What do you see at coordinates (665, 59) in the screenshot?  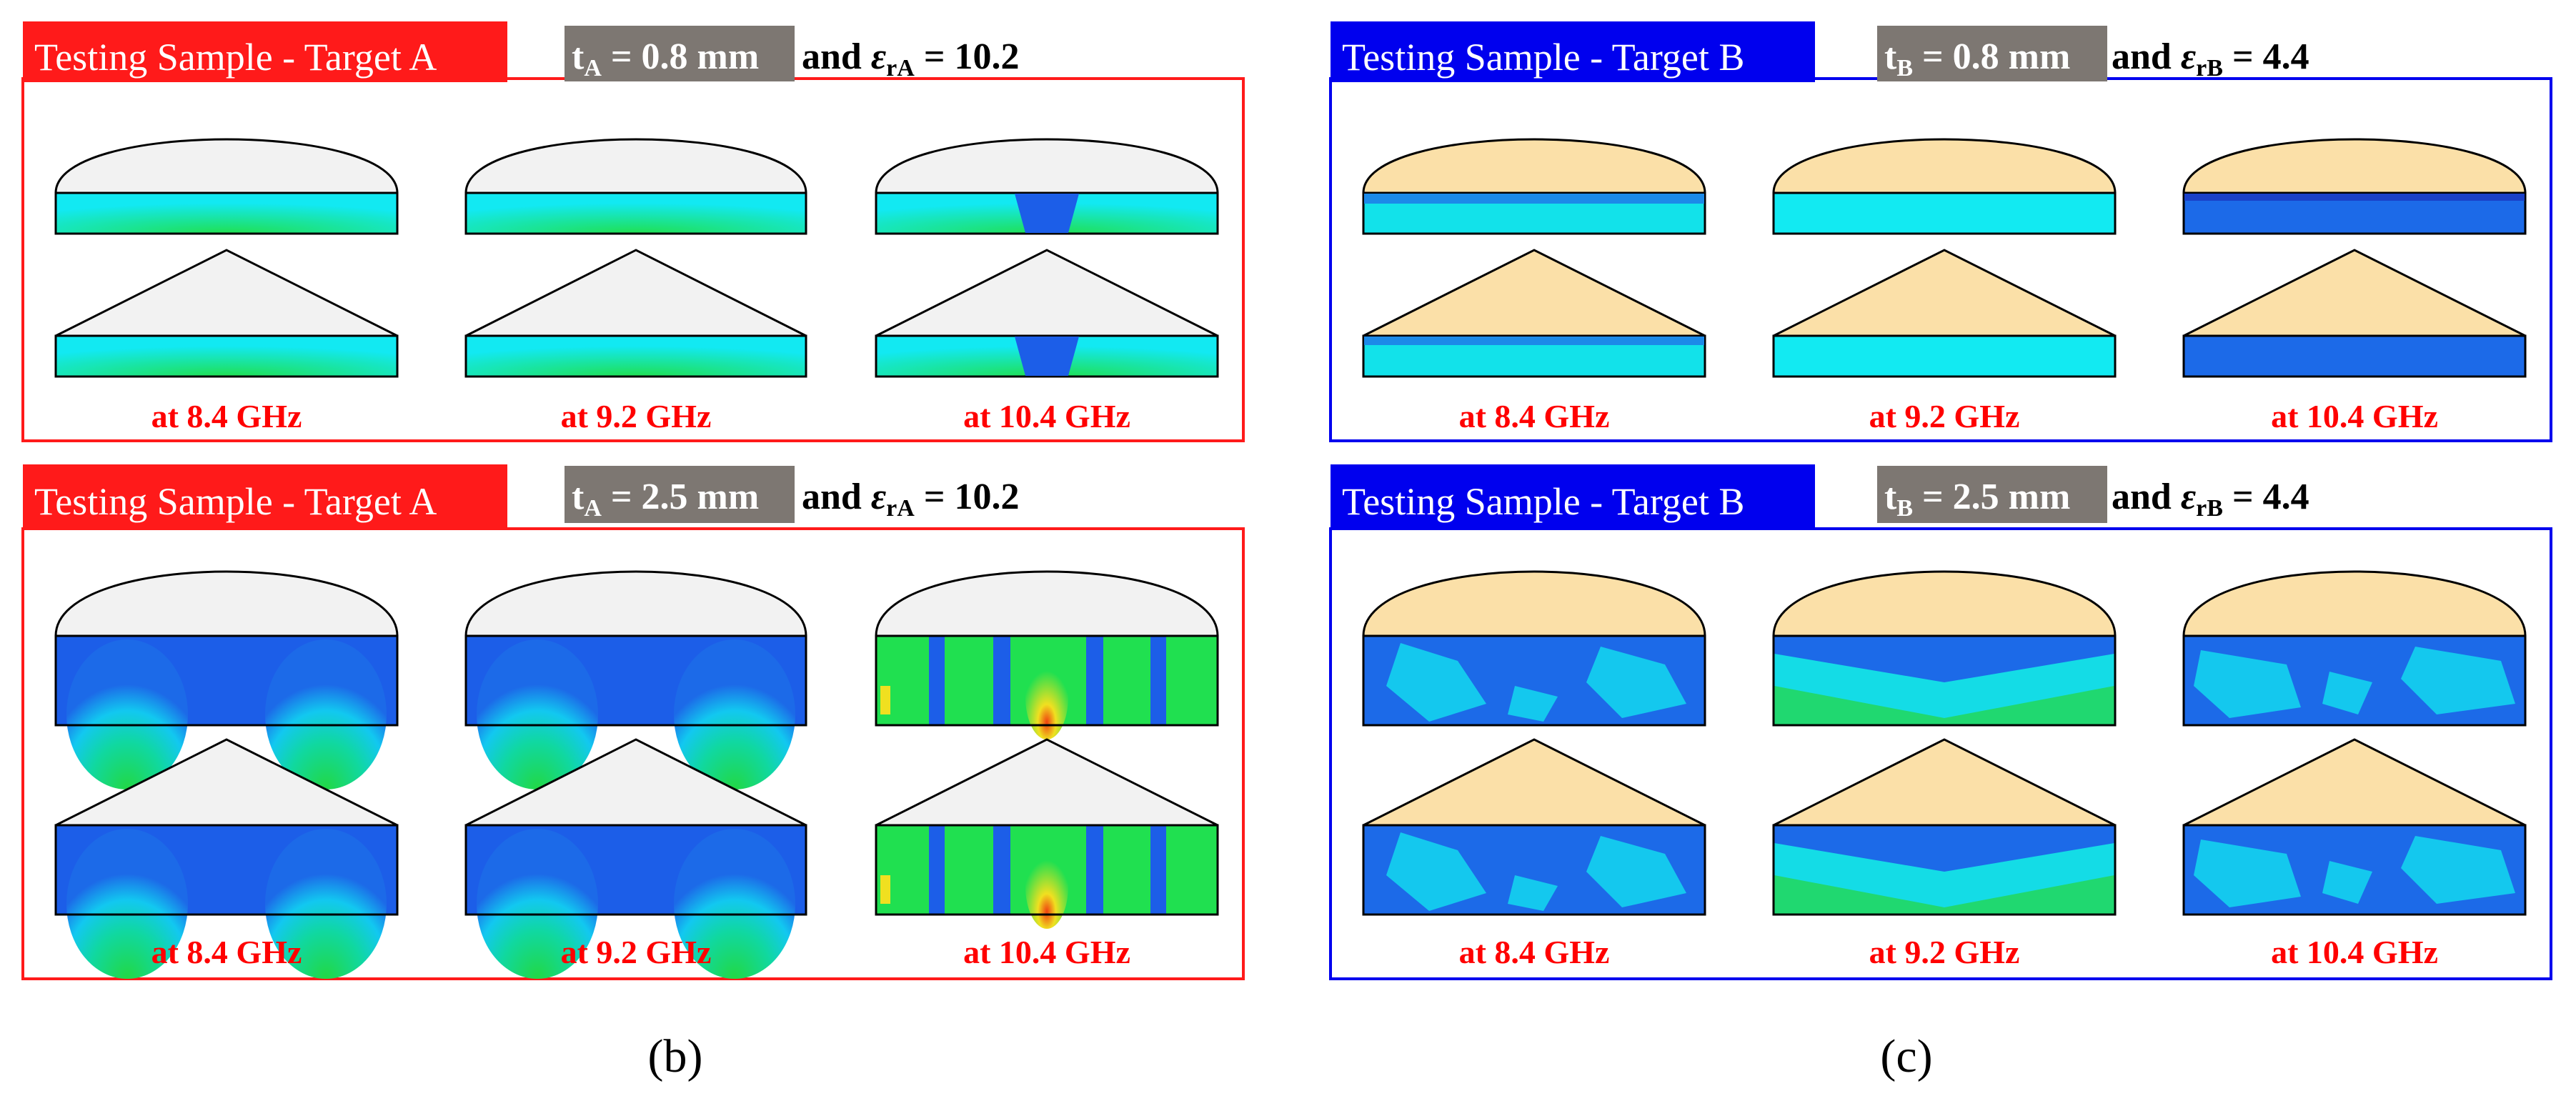 I see `thickness-param: tA = 0.8 mm` at bounding box center [665, 59].